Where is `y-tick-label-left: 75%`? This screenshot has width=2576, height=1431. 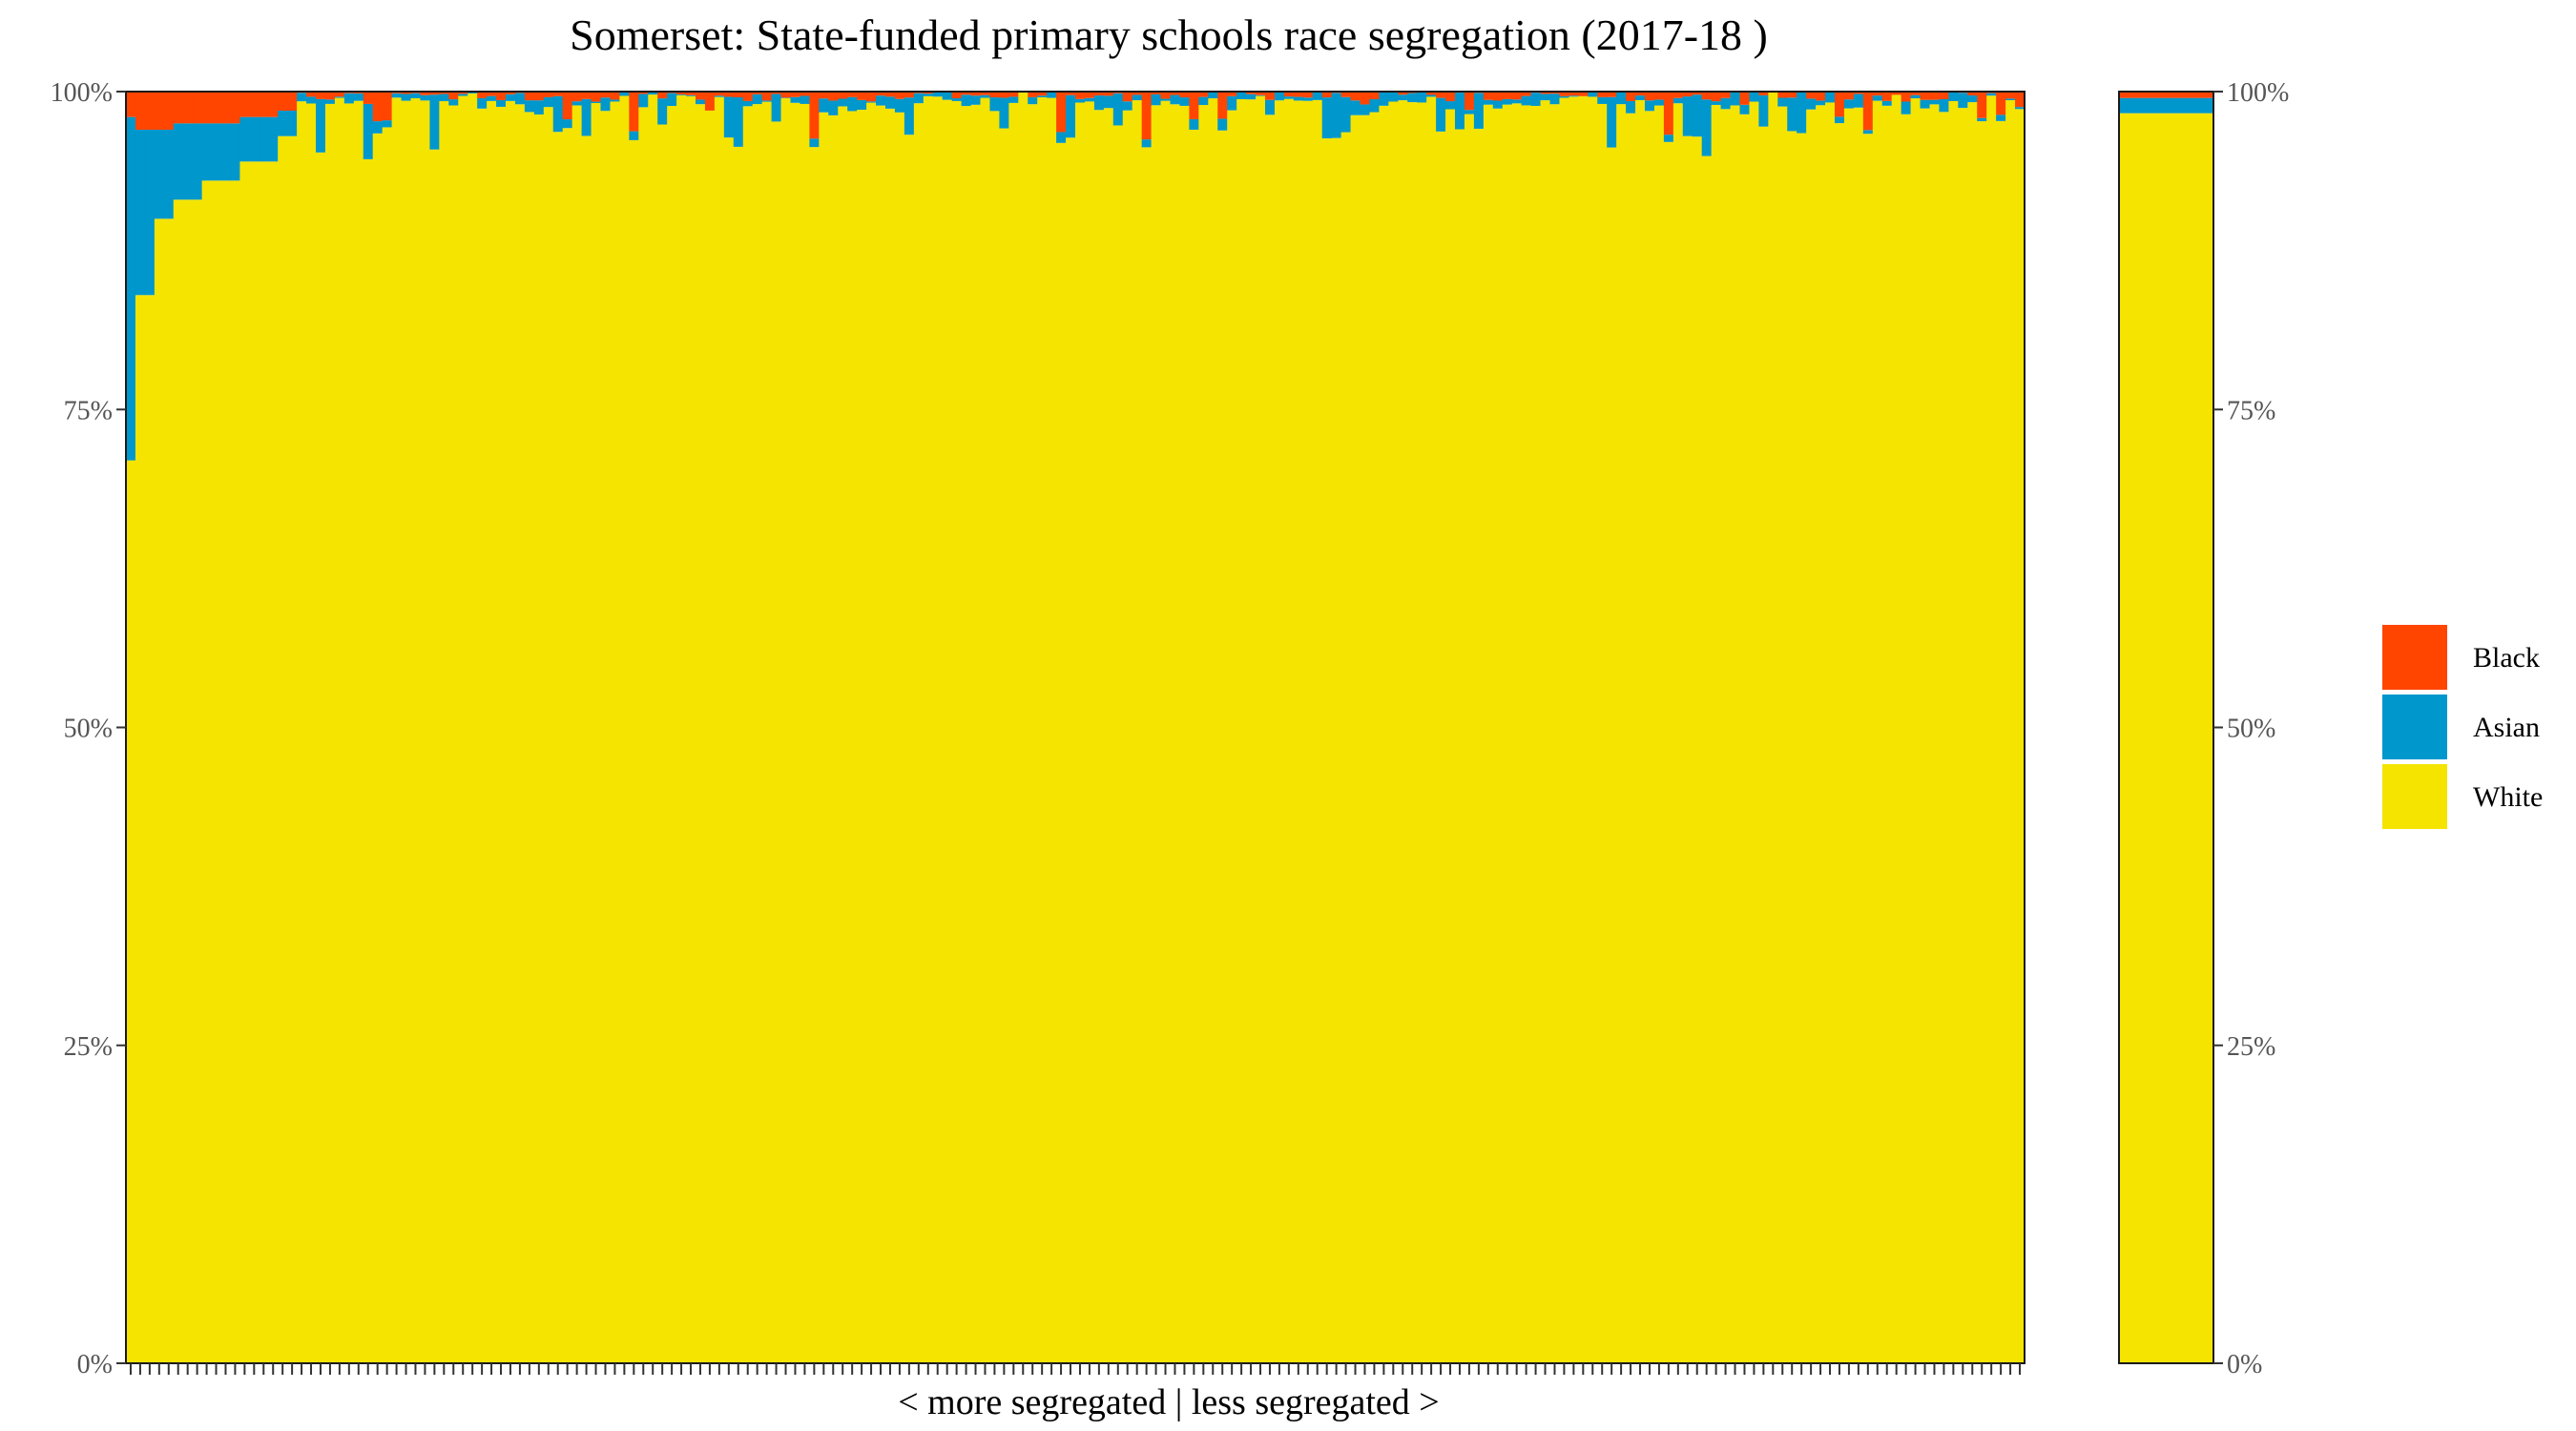
y-tick-label-left: 75% is located at coordinates (88, 410).